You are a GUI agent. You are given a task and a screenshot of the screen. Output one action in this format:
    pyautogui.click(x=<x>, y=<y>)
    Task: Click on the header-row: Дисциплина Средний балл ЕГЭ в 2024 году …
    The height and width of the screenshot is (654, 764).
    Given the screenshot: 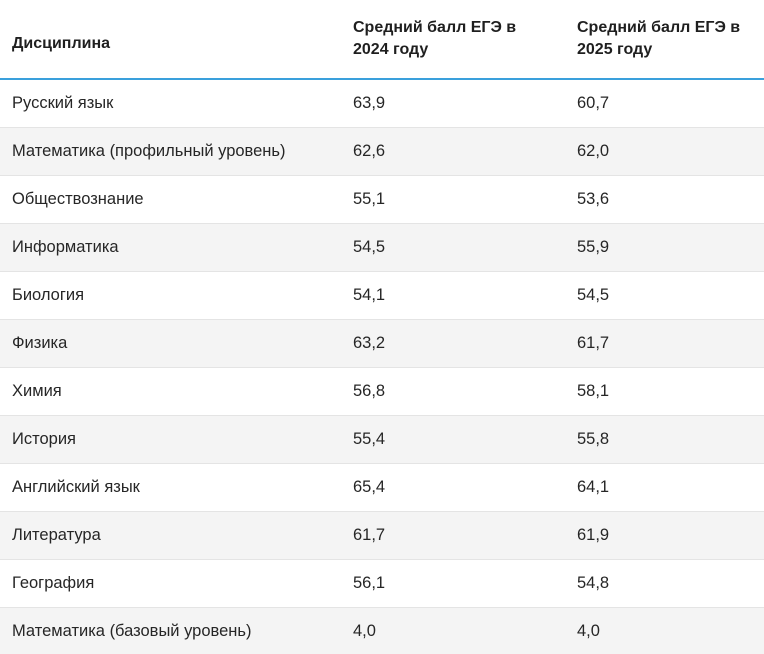 What is the action you would take?
    pyautogui.click(x=382, y=39)
    